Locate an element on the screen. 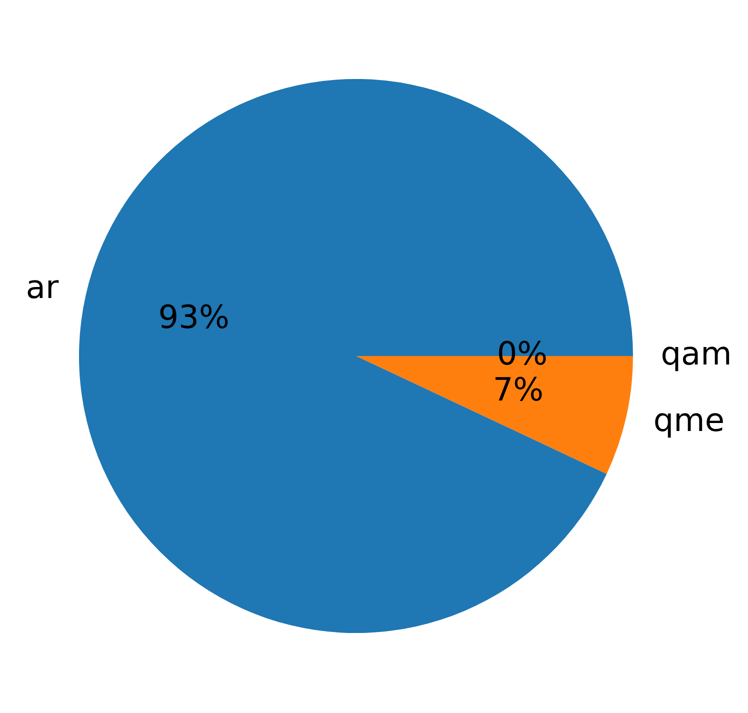  slice-label: ar is located at coordinates (43, 287).